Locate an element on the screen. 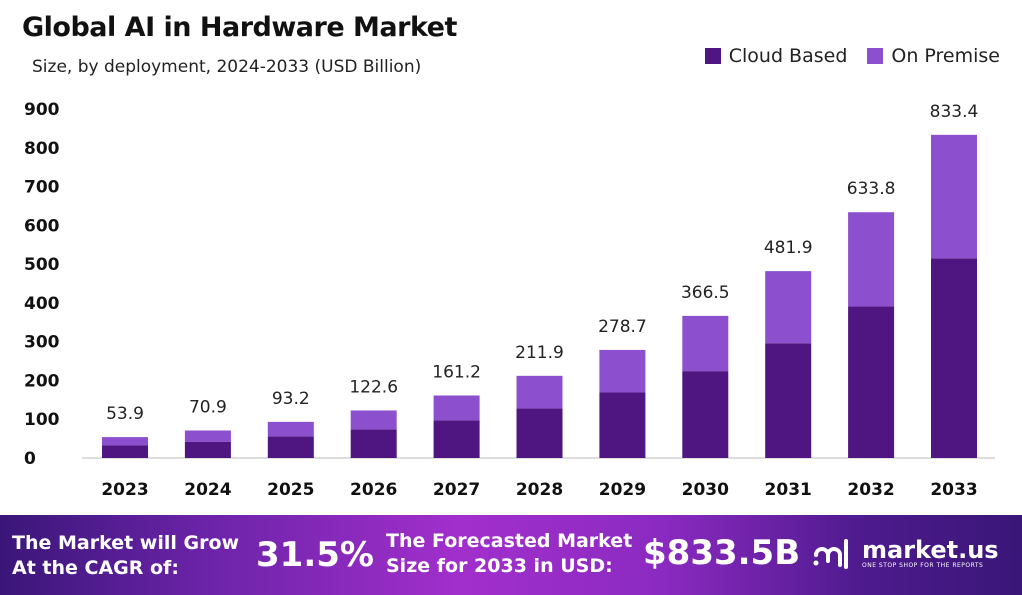 The image size is (1022, 595). x-tick-label: 2029 is located at coordinates (622, 490).